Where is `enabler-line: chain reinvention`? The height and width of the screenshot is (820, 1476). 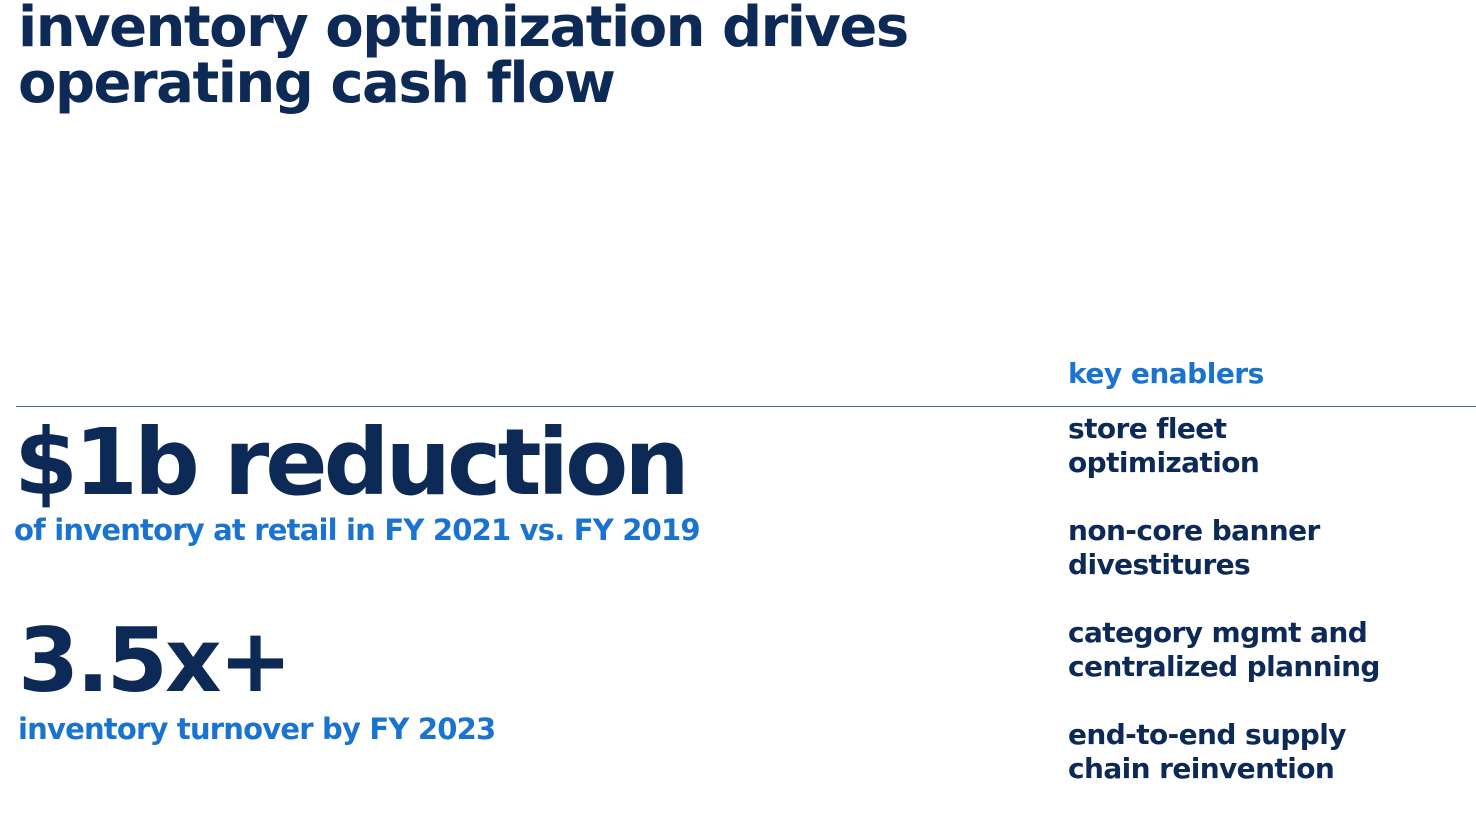 enabler-line: chain reinvention is located at coordinates (1201, 768).